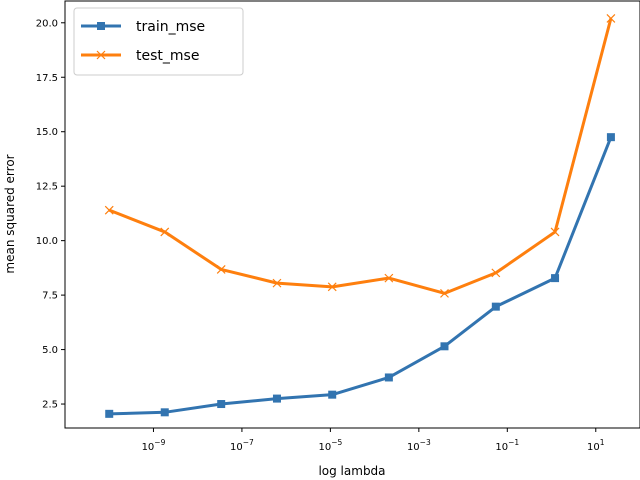  Describe the element at coordinates (596, 445) in the screenshot. I see `x-tick-label: 10¹` at that location.